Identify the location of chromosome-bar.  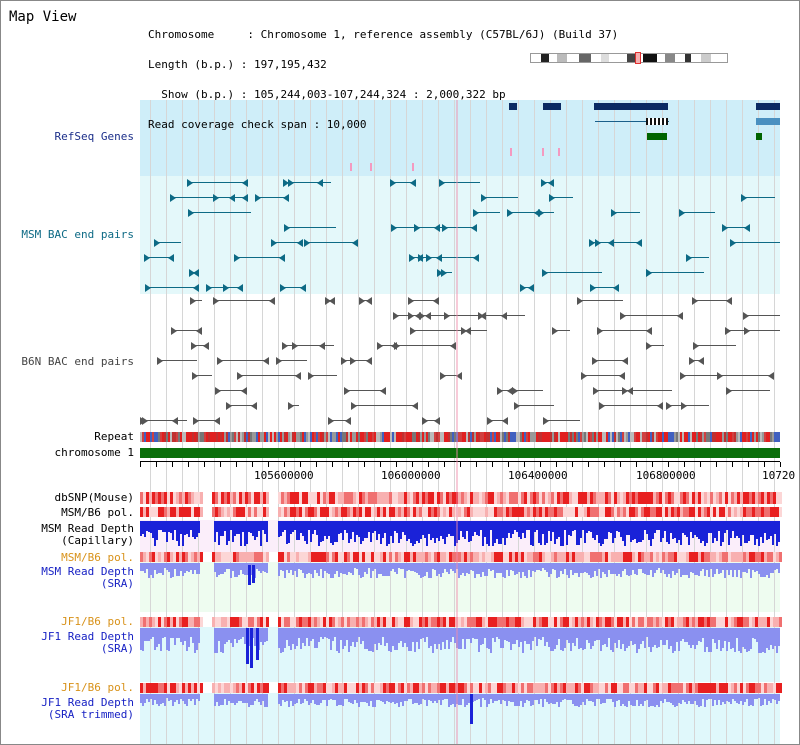
(460, 453).